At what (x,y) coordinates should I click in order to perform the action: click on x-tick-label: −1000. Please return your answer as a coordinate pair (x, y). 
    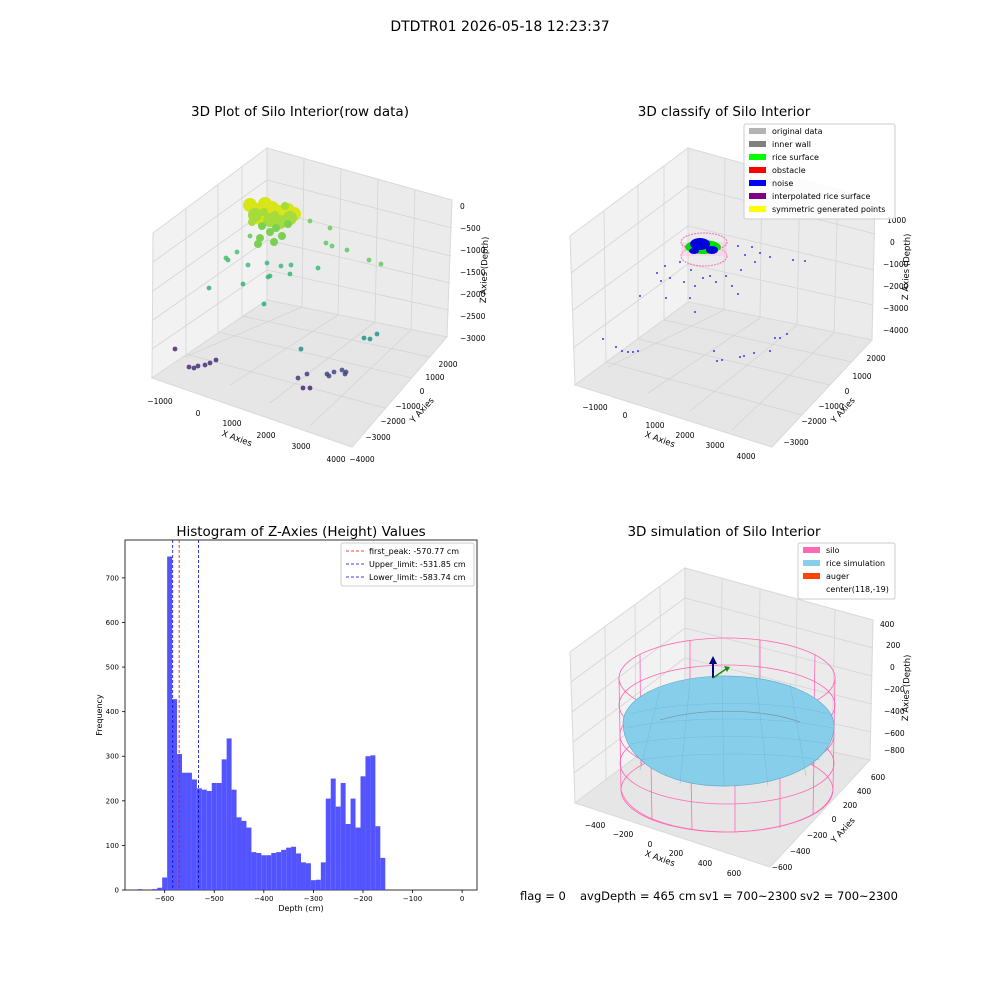
    Looking at the image, I should click on (595, 407).